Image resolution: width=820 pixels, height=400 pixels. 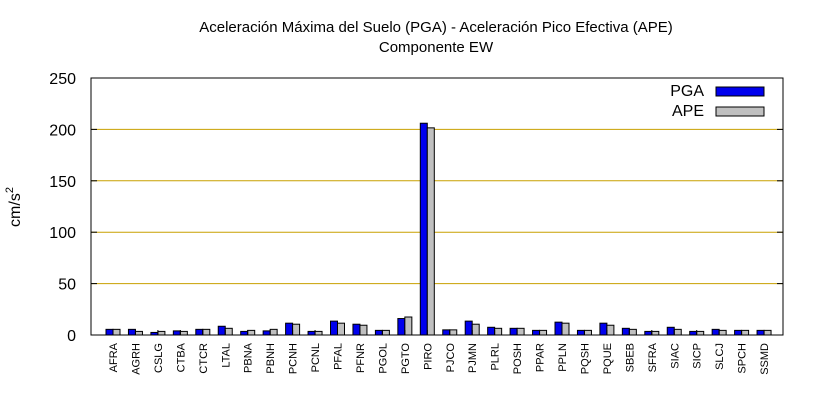 I want to click on y-axis-label: cm/s2, so click(x=14, y=207).